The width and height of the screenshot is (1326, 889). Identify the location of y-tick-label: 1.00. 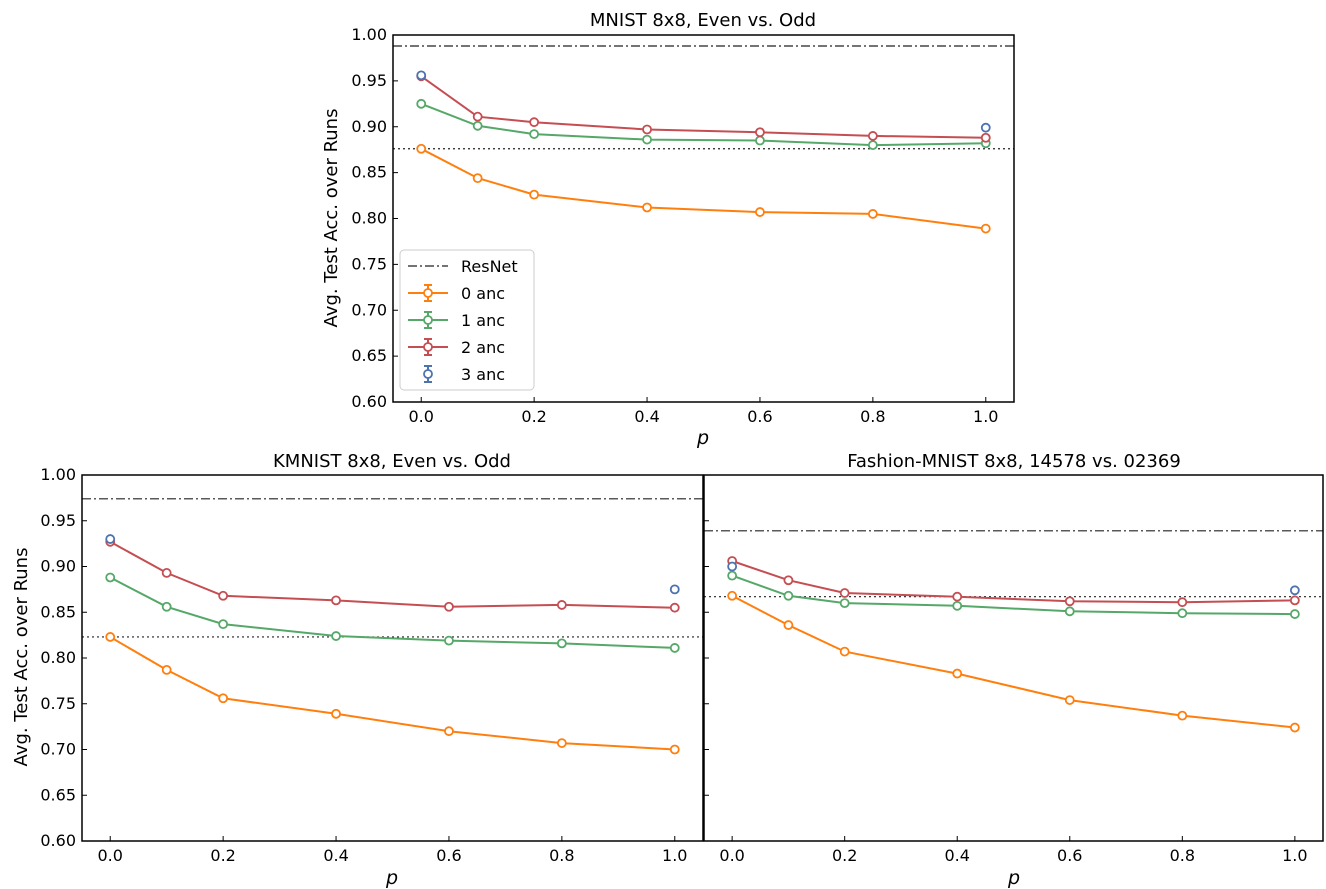
(58, 474).